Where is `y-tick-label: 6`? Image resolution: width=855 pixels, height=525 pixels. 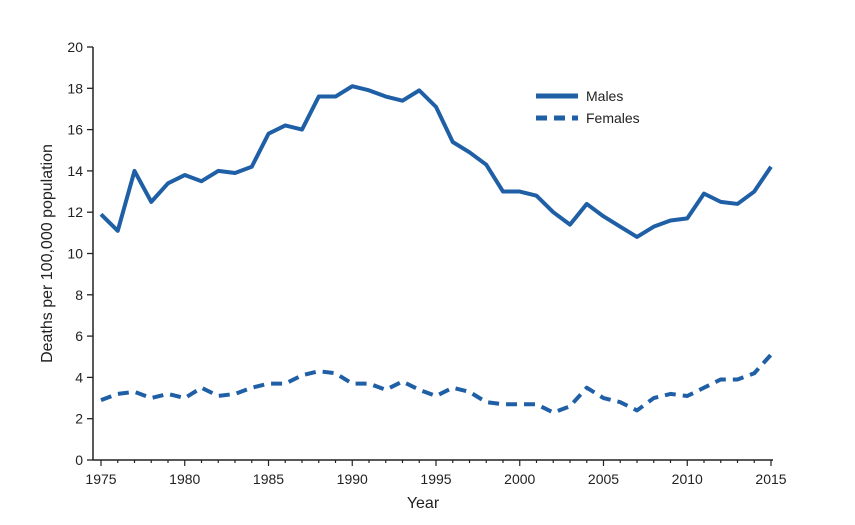 y-tick-label: 6 is located at coordinates (79, 336).